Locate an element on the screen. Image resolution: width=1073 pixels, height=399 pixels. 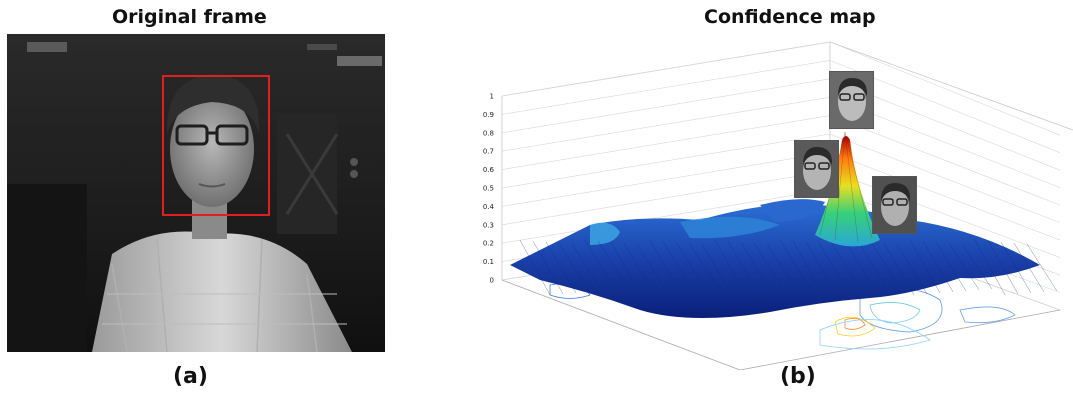
face-thumbnail-top is located at coordinates (851, 100).